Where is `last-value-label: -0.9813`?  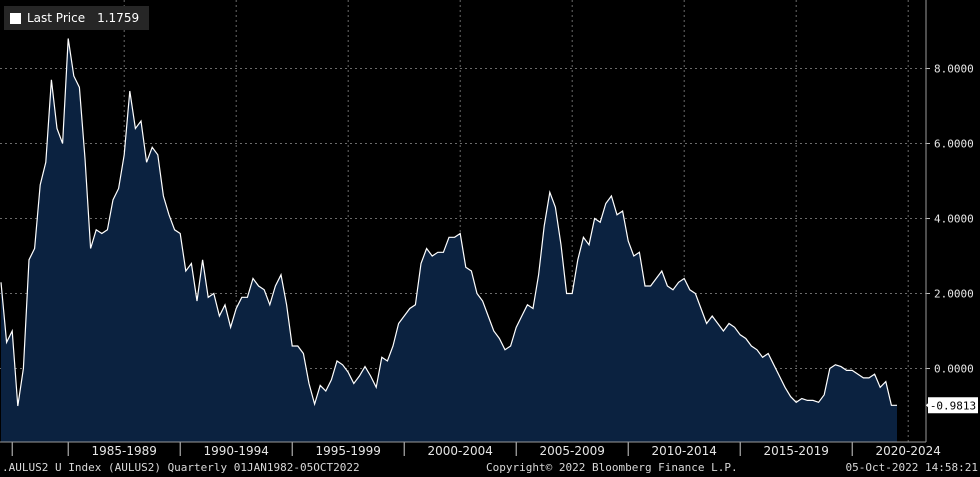
last-value-label: -0.9813 is located at coordinates (953, 405).